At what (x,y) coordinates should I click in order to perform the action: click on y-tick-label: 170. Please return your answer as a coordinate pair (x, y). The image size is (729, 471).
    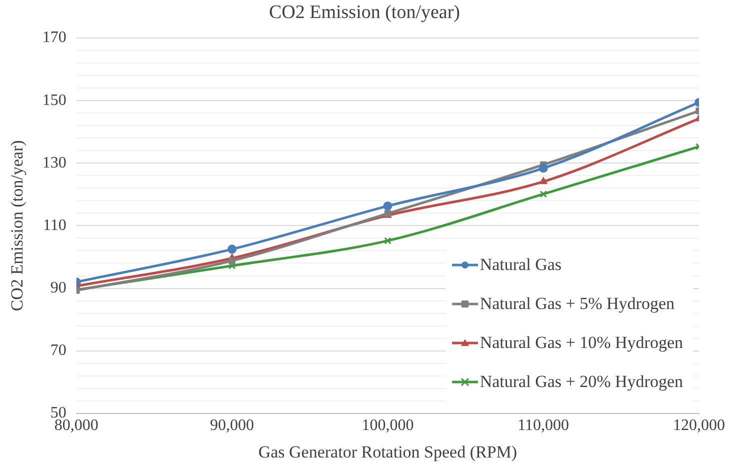
    Looking at the image, I should click on (54, 37).